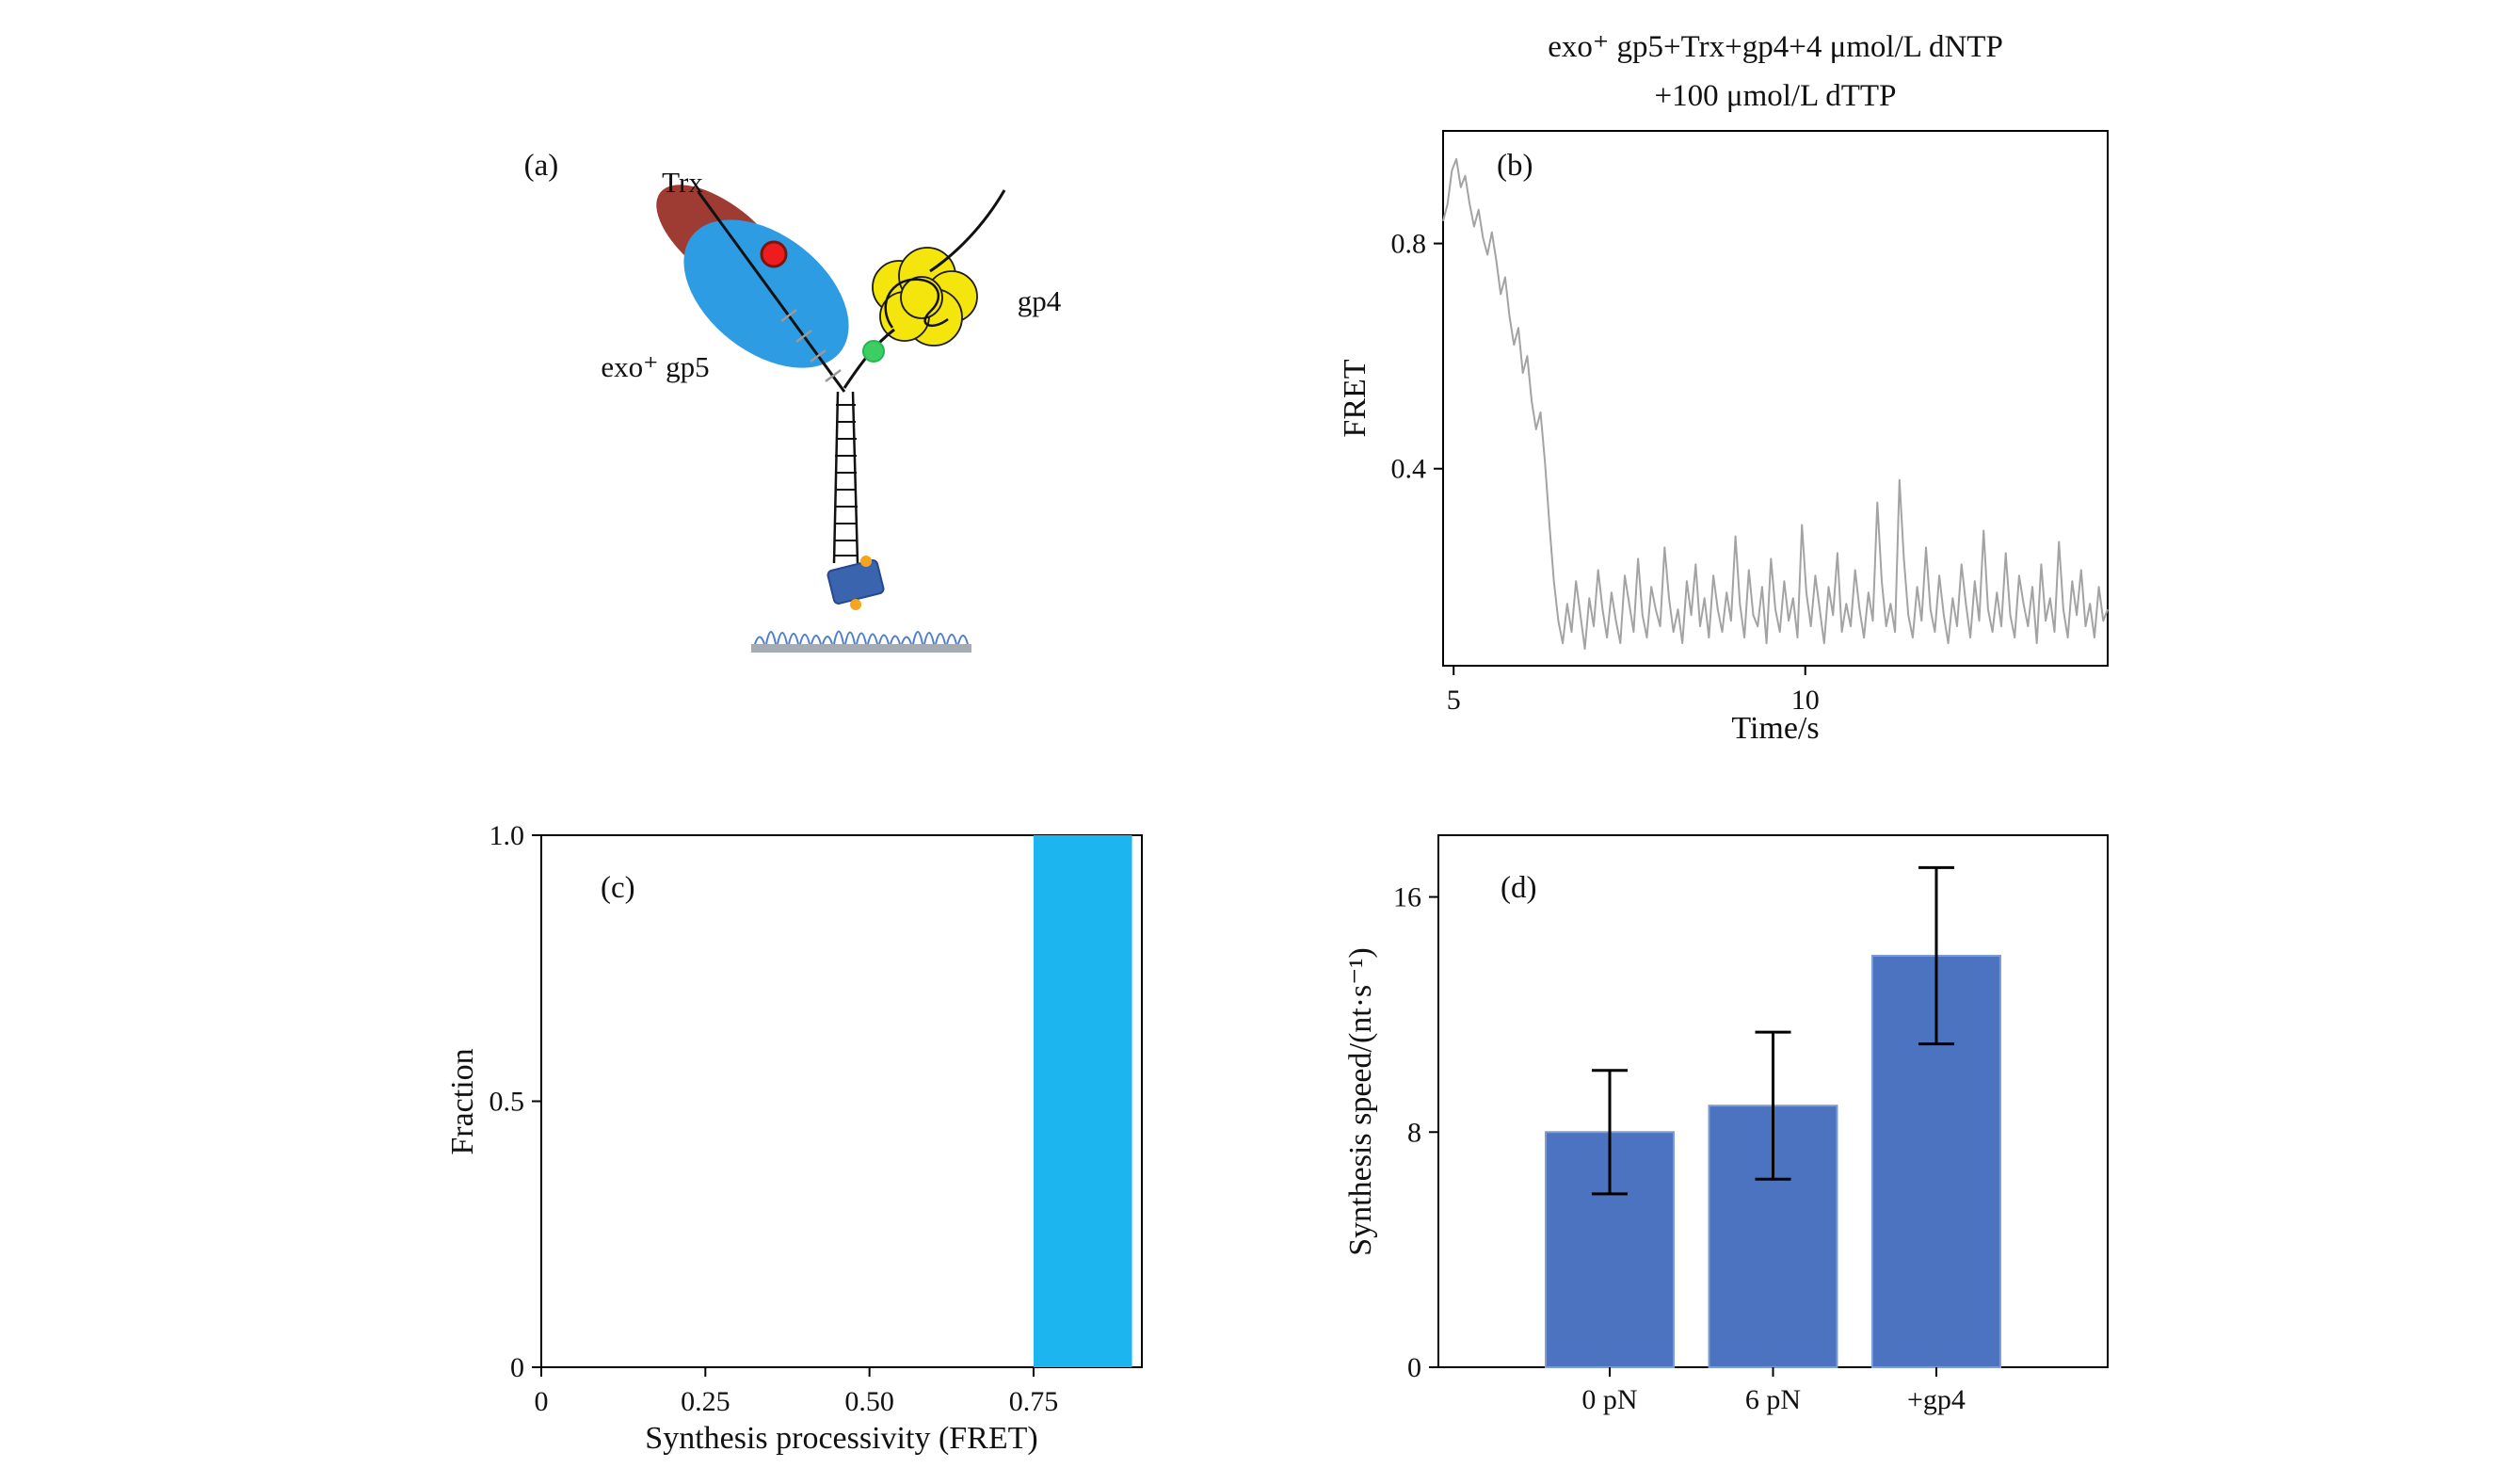 This screenshot has width=2520, height=1468. I want to click on x-axis-label: Synthesis processivity (FRET), so click(841, 1438).